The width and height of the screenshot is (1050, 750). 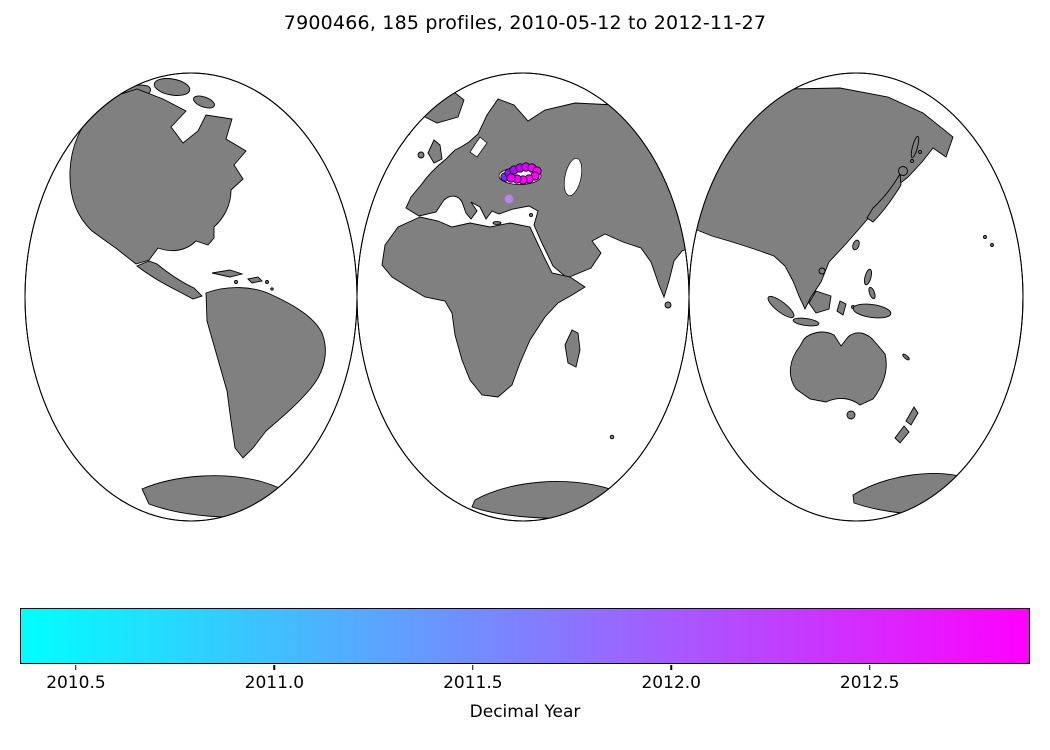 I want to click on colorbar-tick-label: 2011.5, so click(x=473, y=683).